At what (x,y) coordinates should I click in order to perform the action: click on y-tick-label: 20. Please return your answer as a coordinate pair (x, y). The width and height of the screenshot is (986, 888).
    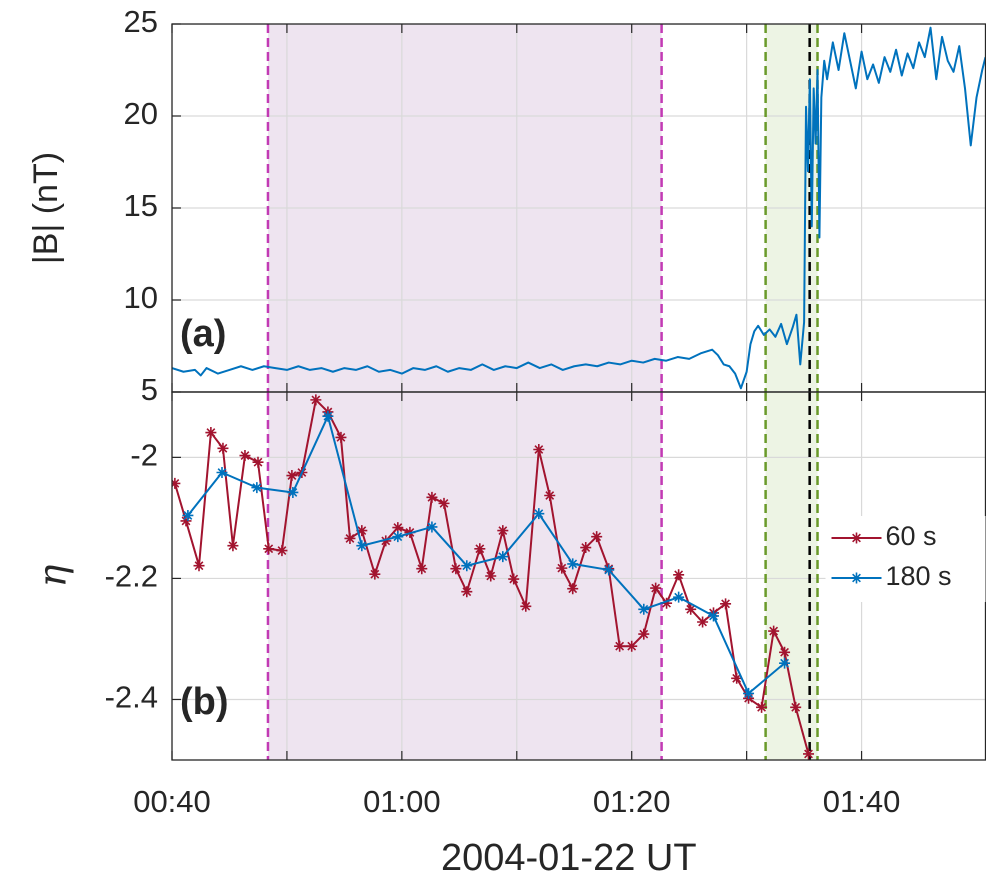
    Looking at the image, I should click on (141, 113).